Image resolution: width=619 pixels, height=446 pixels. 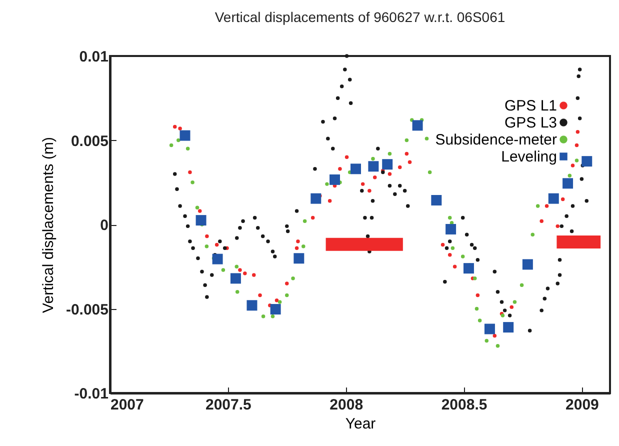 I want to click on y-tick-label: 0, so click(x=104, y=225).